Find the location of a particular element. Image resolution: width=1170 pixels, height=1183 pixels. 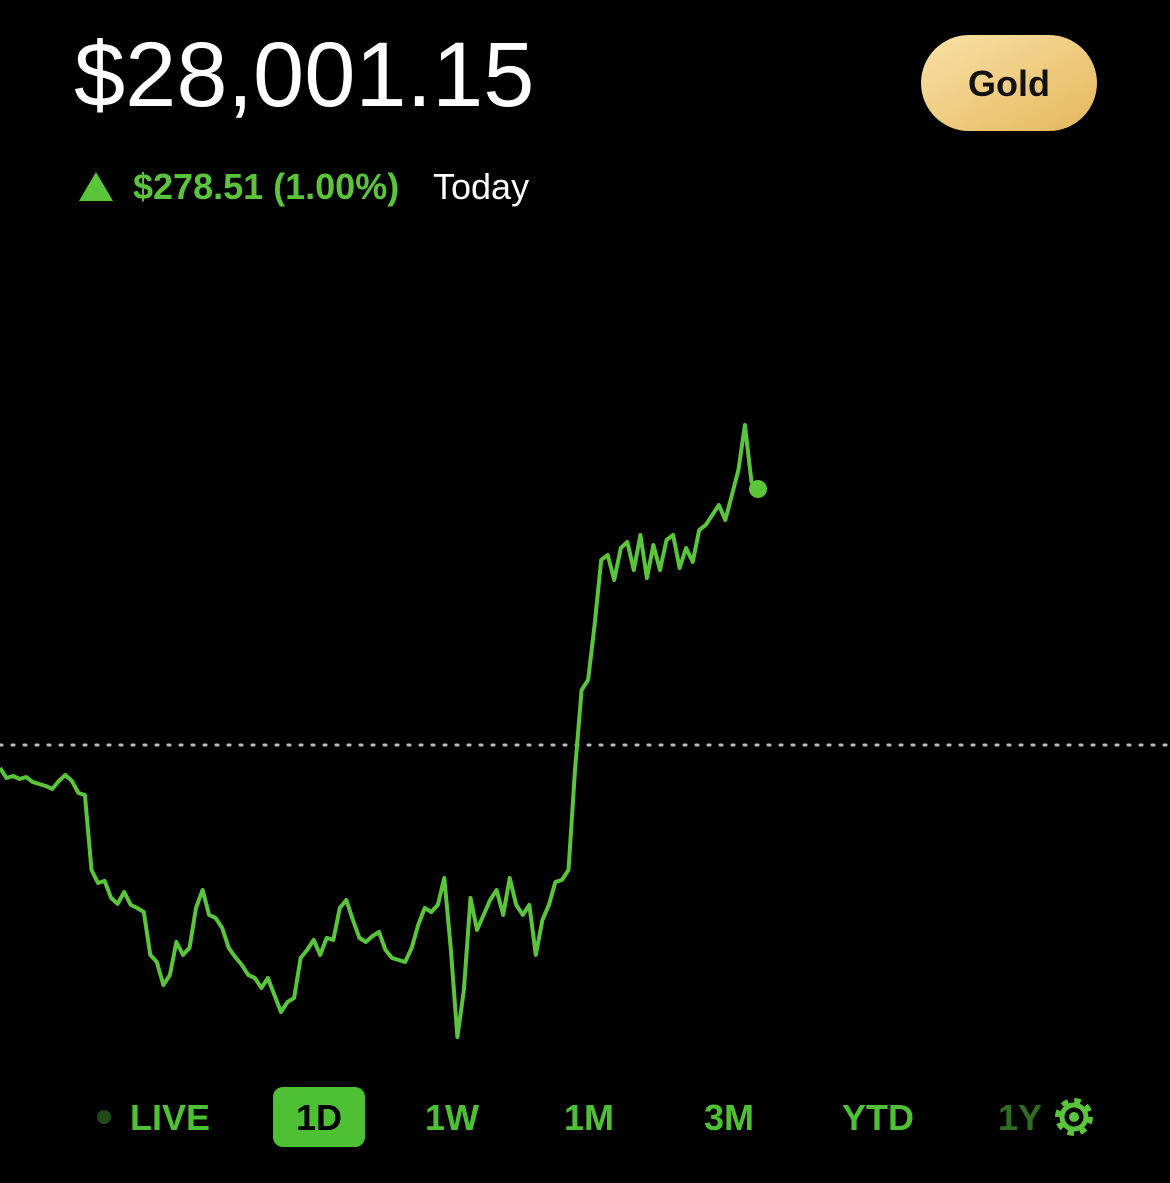

range-button: 1Y is located at coordinates (1020, 1117).